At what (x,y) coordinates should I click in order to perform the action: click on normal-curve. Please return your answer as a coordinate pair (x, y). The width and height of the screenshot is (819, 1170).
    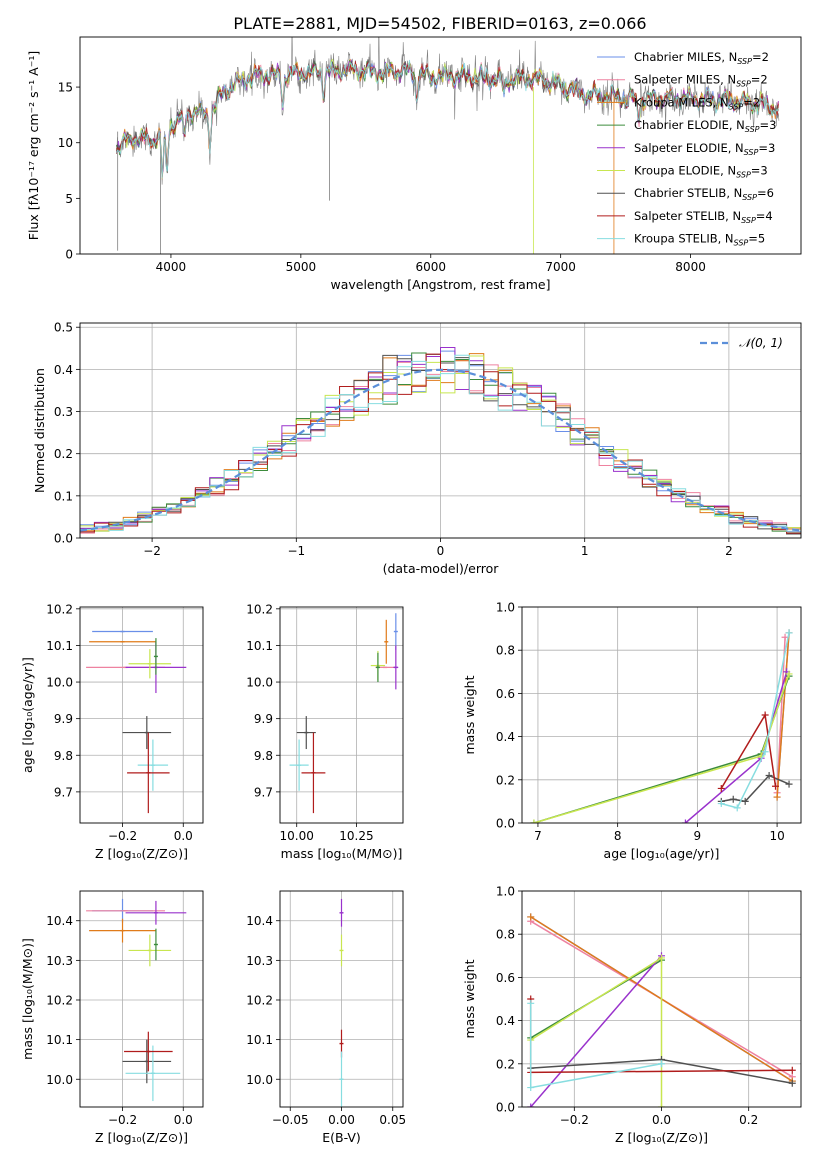
    Looking at the image, I should click on (440, 450).